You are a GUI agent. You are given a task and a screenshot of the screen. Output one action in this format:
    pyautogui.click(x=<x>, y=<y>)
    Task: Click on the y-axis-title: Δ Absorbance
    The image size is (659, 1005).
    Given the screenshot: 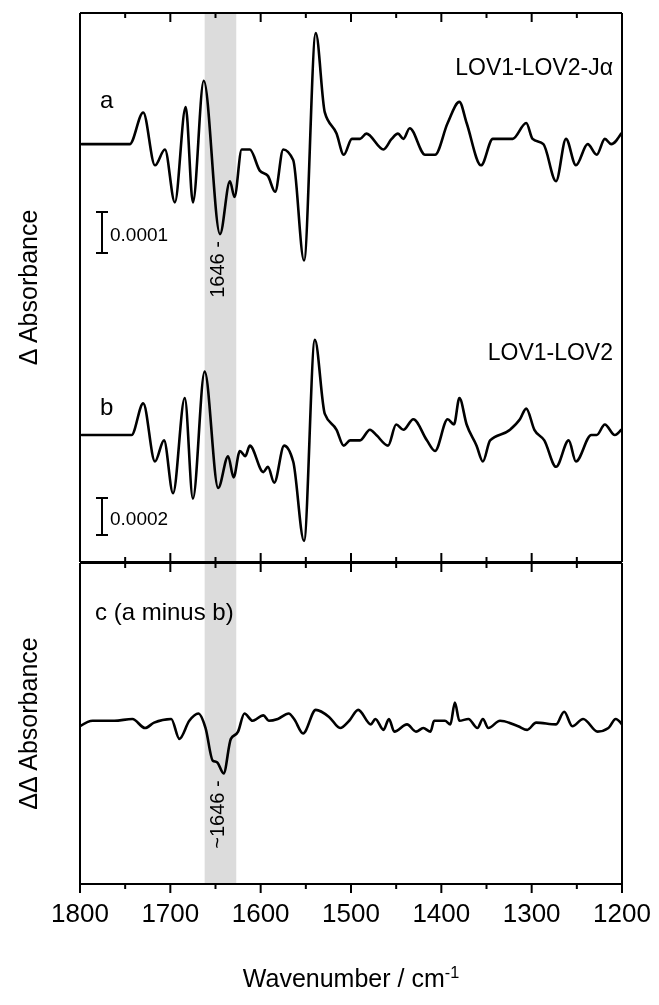 What is the action you would take?
    pyautogui.click(x=27, y=287)
    